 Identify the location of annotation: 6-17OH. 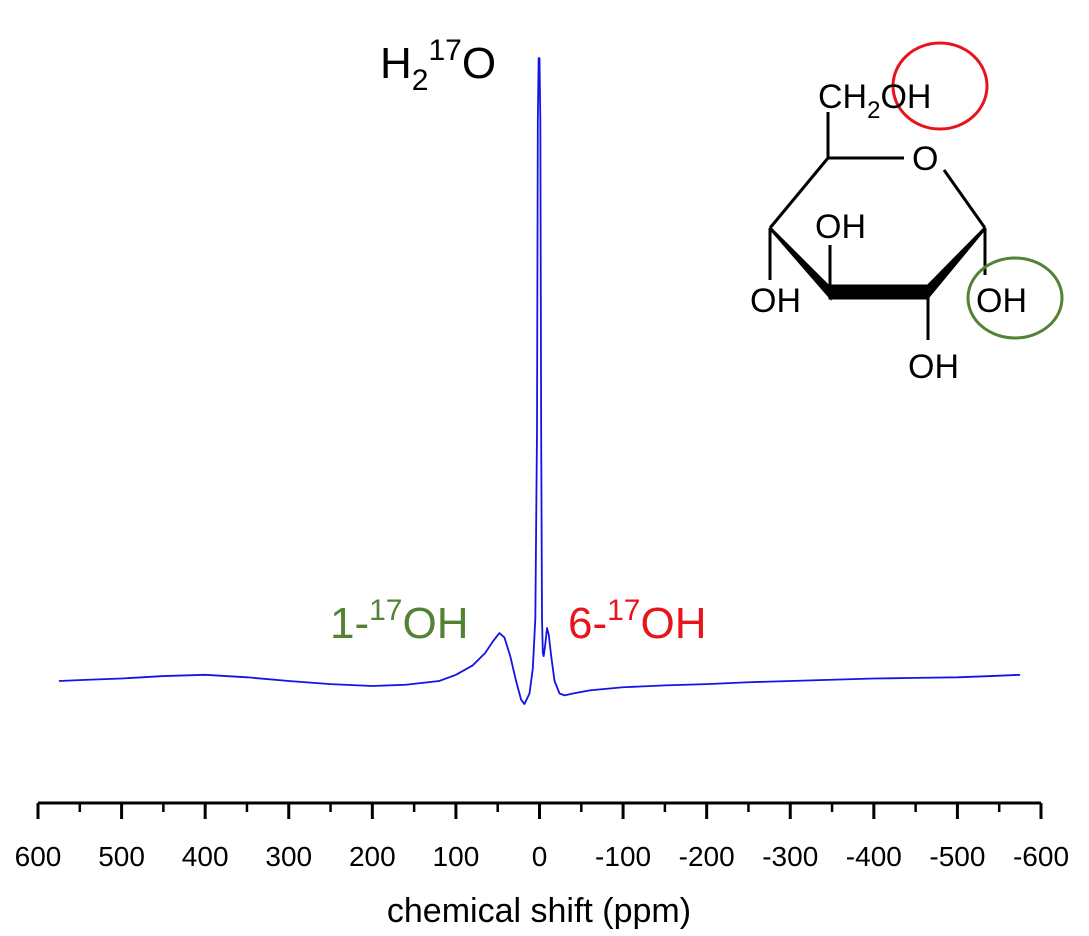
(637, 621).